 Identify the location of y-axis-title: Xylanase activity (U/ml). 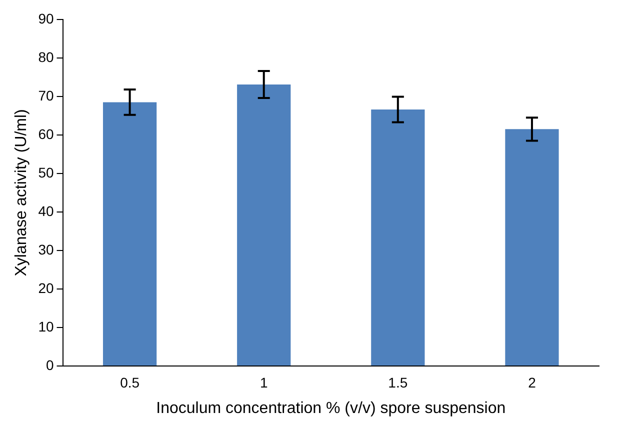
(21, 192).